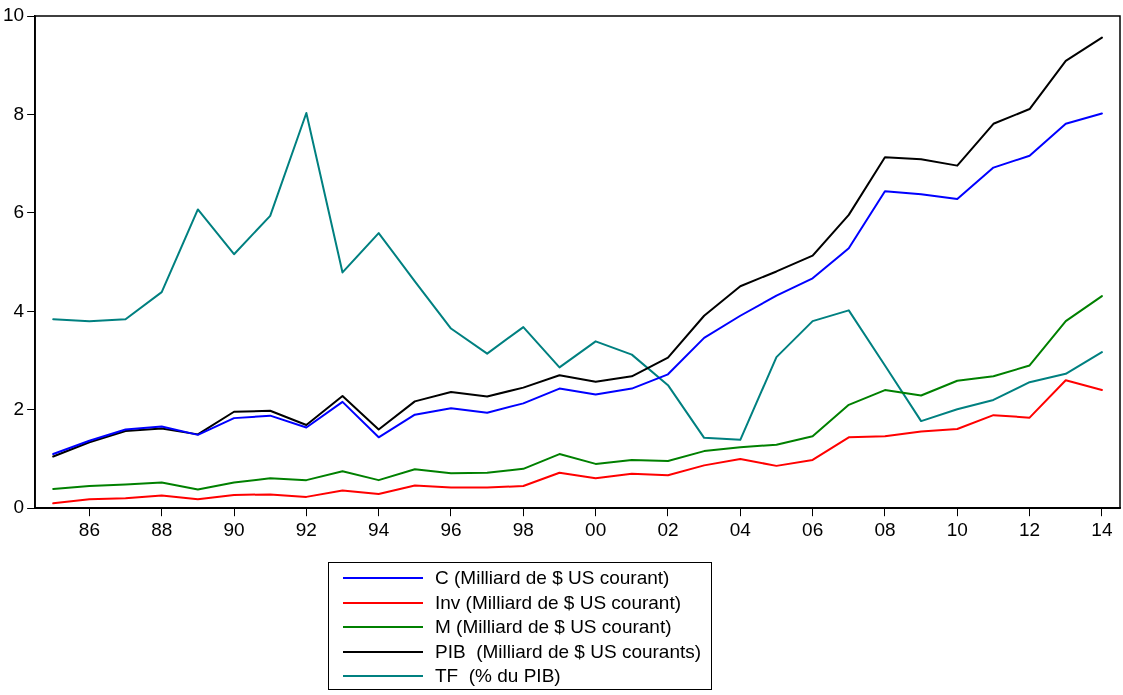  What do you see at coordinates (558, 602) in the screenshot?
I see `legend-label: Inv (Milliard de $ US courant)` at bounding box center [558, 602].